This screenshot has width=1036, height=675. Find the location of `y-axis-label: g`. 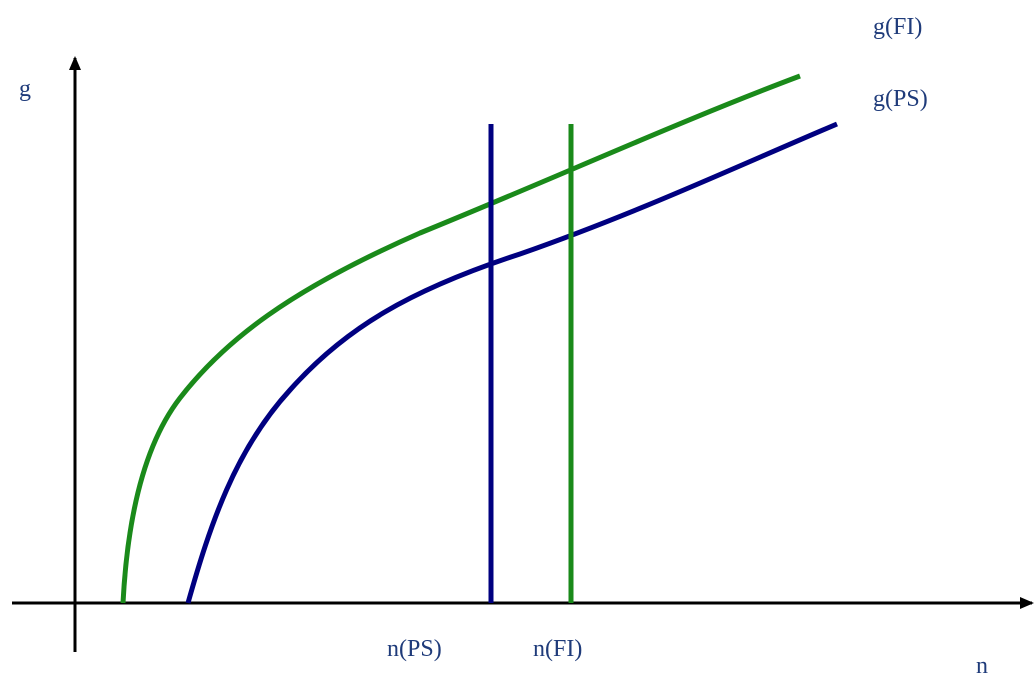

y-axis-label: g is located at coordinates (25, 89).